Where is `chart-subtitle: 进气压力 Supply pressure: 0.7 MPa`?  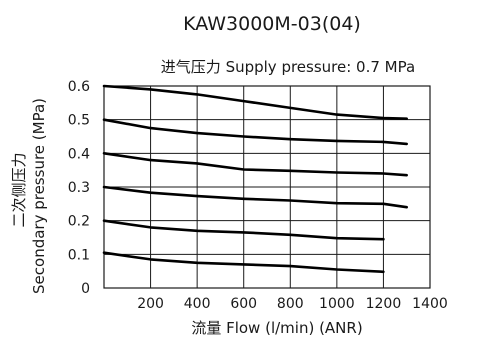
chart-subtitle: 进气压力 Supply pressure: 0.7 MPa is located at coordinates (288, 67).